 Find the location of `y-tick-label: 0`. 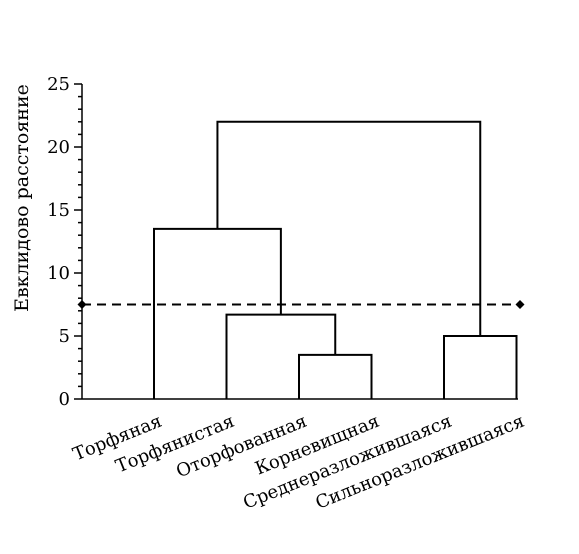

y-tick-label: 0 is located at coordinates (64, 399).